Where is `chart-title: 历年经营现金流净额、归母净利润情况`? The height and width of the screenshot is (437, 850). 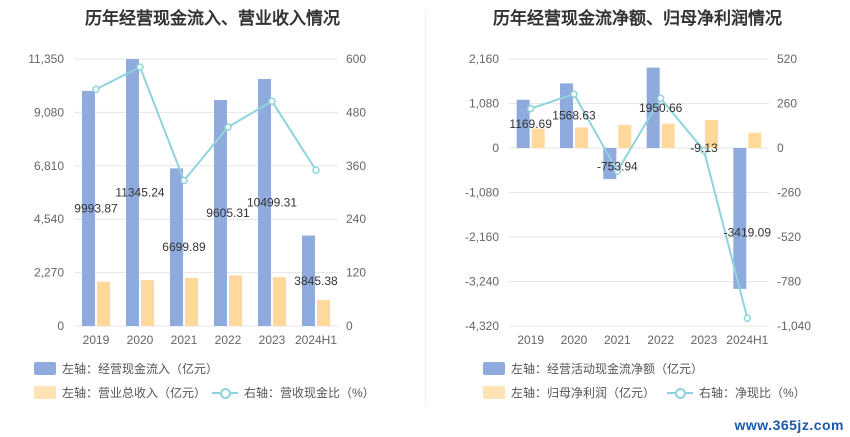
chart-title: 历年经营现金流净额、归母净利润情况 is located at coordinates (637, 18).